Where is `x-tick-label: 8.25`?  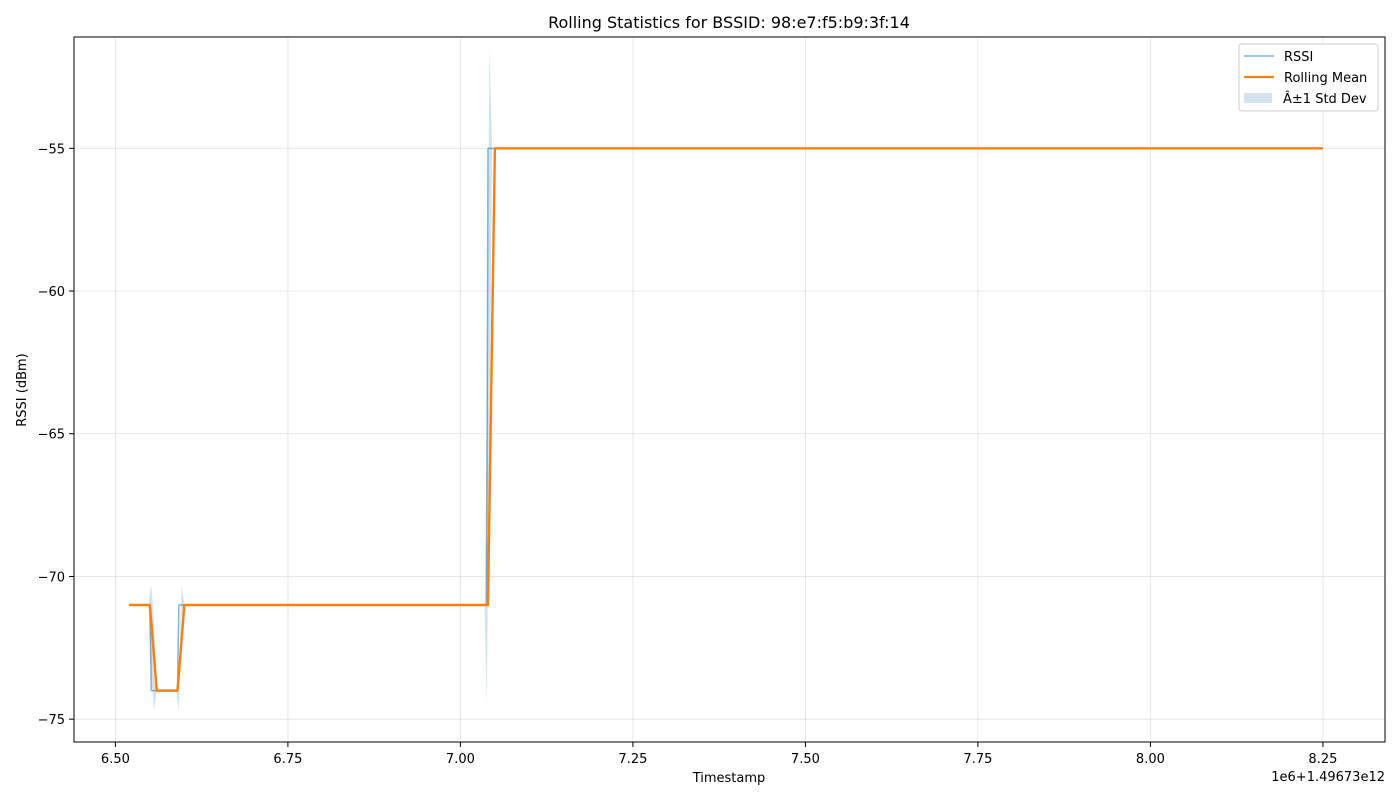 x-tick-label: 8.25 is located at coordinates (1322, 759).